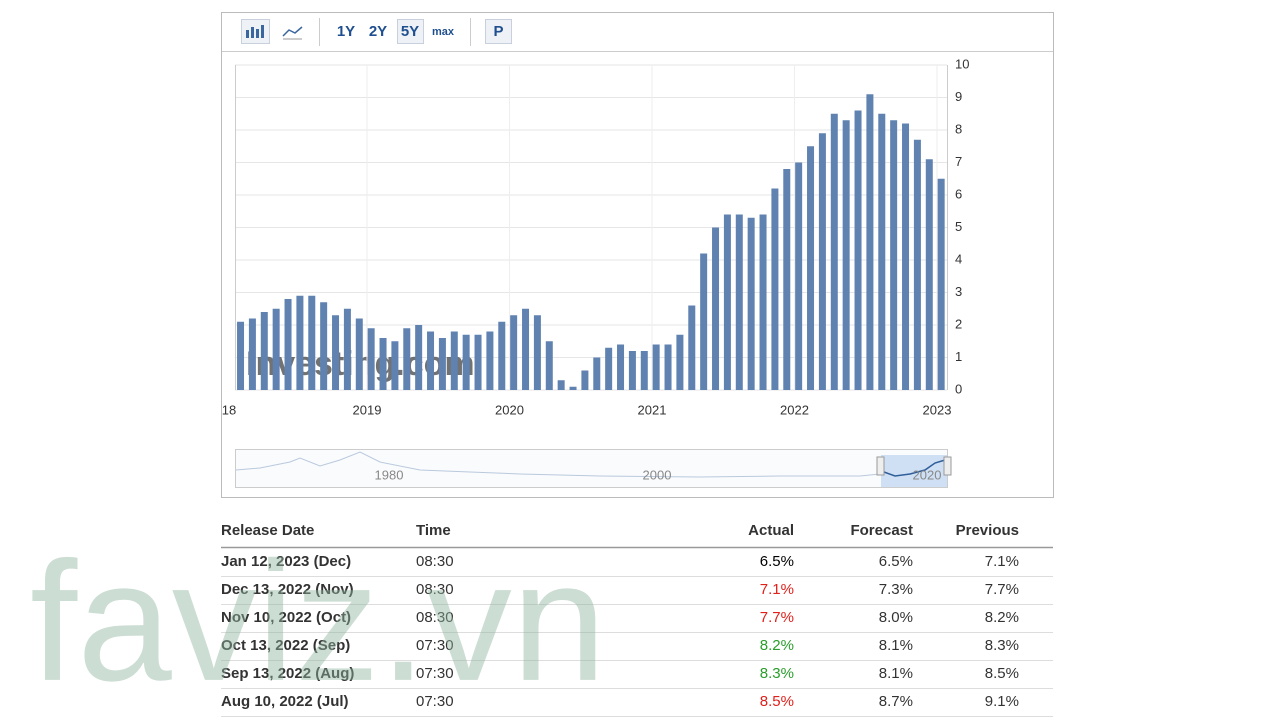 The width and height of the screenshot is (1280, 725). Describe the element at coordinates (777, 617) in the screenshot. I see `table-cell: 7.7%` at that location.